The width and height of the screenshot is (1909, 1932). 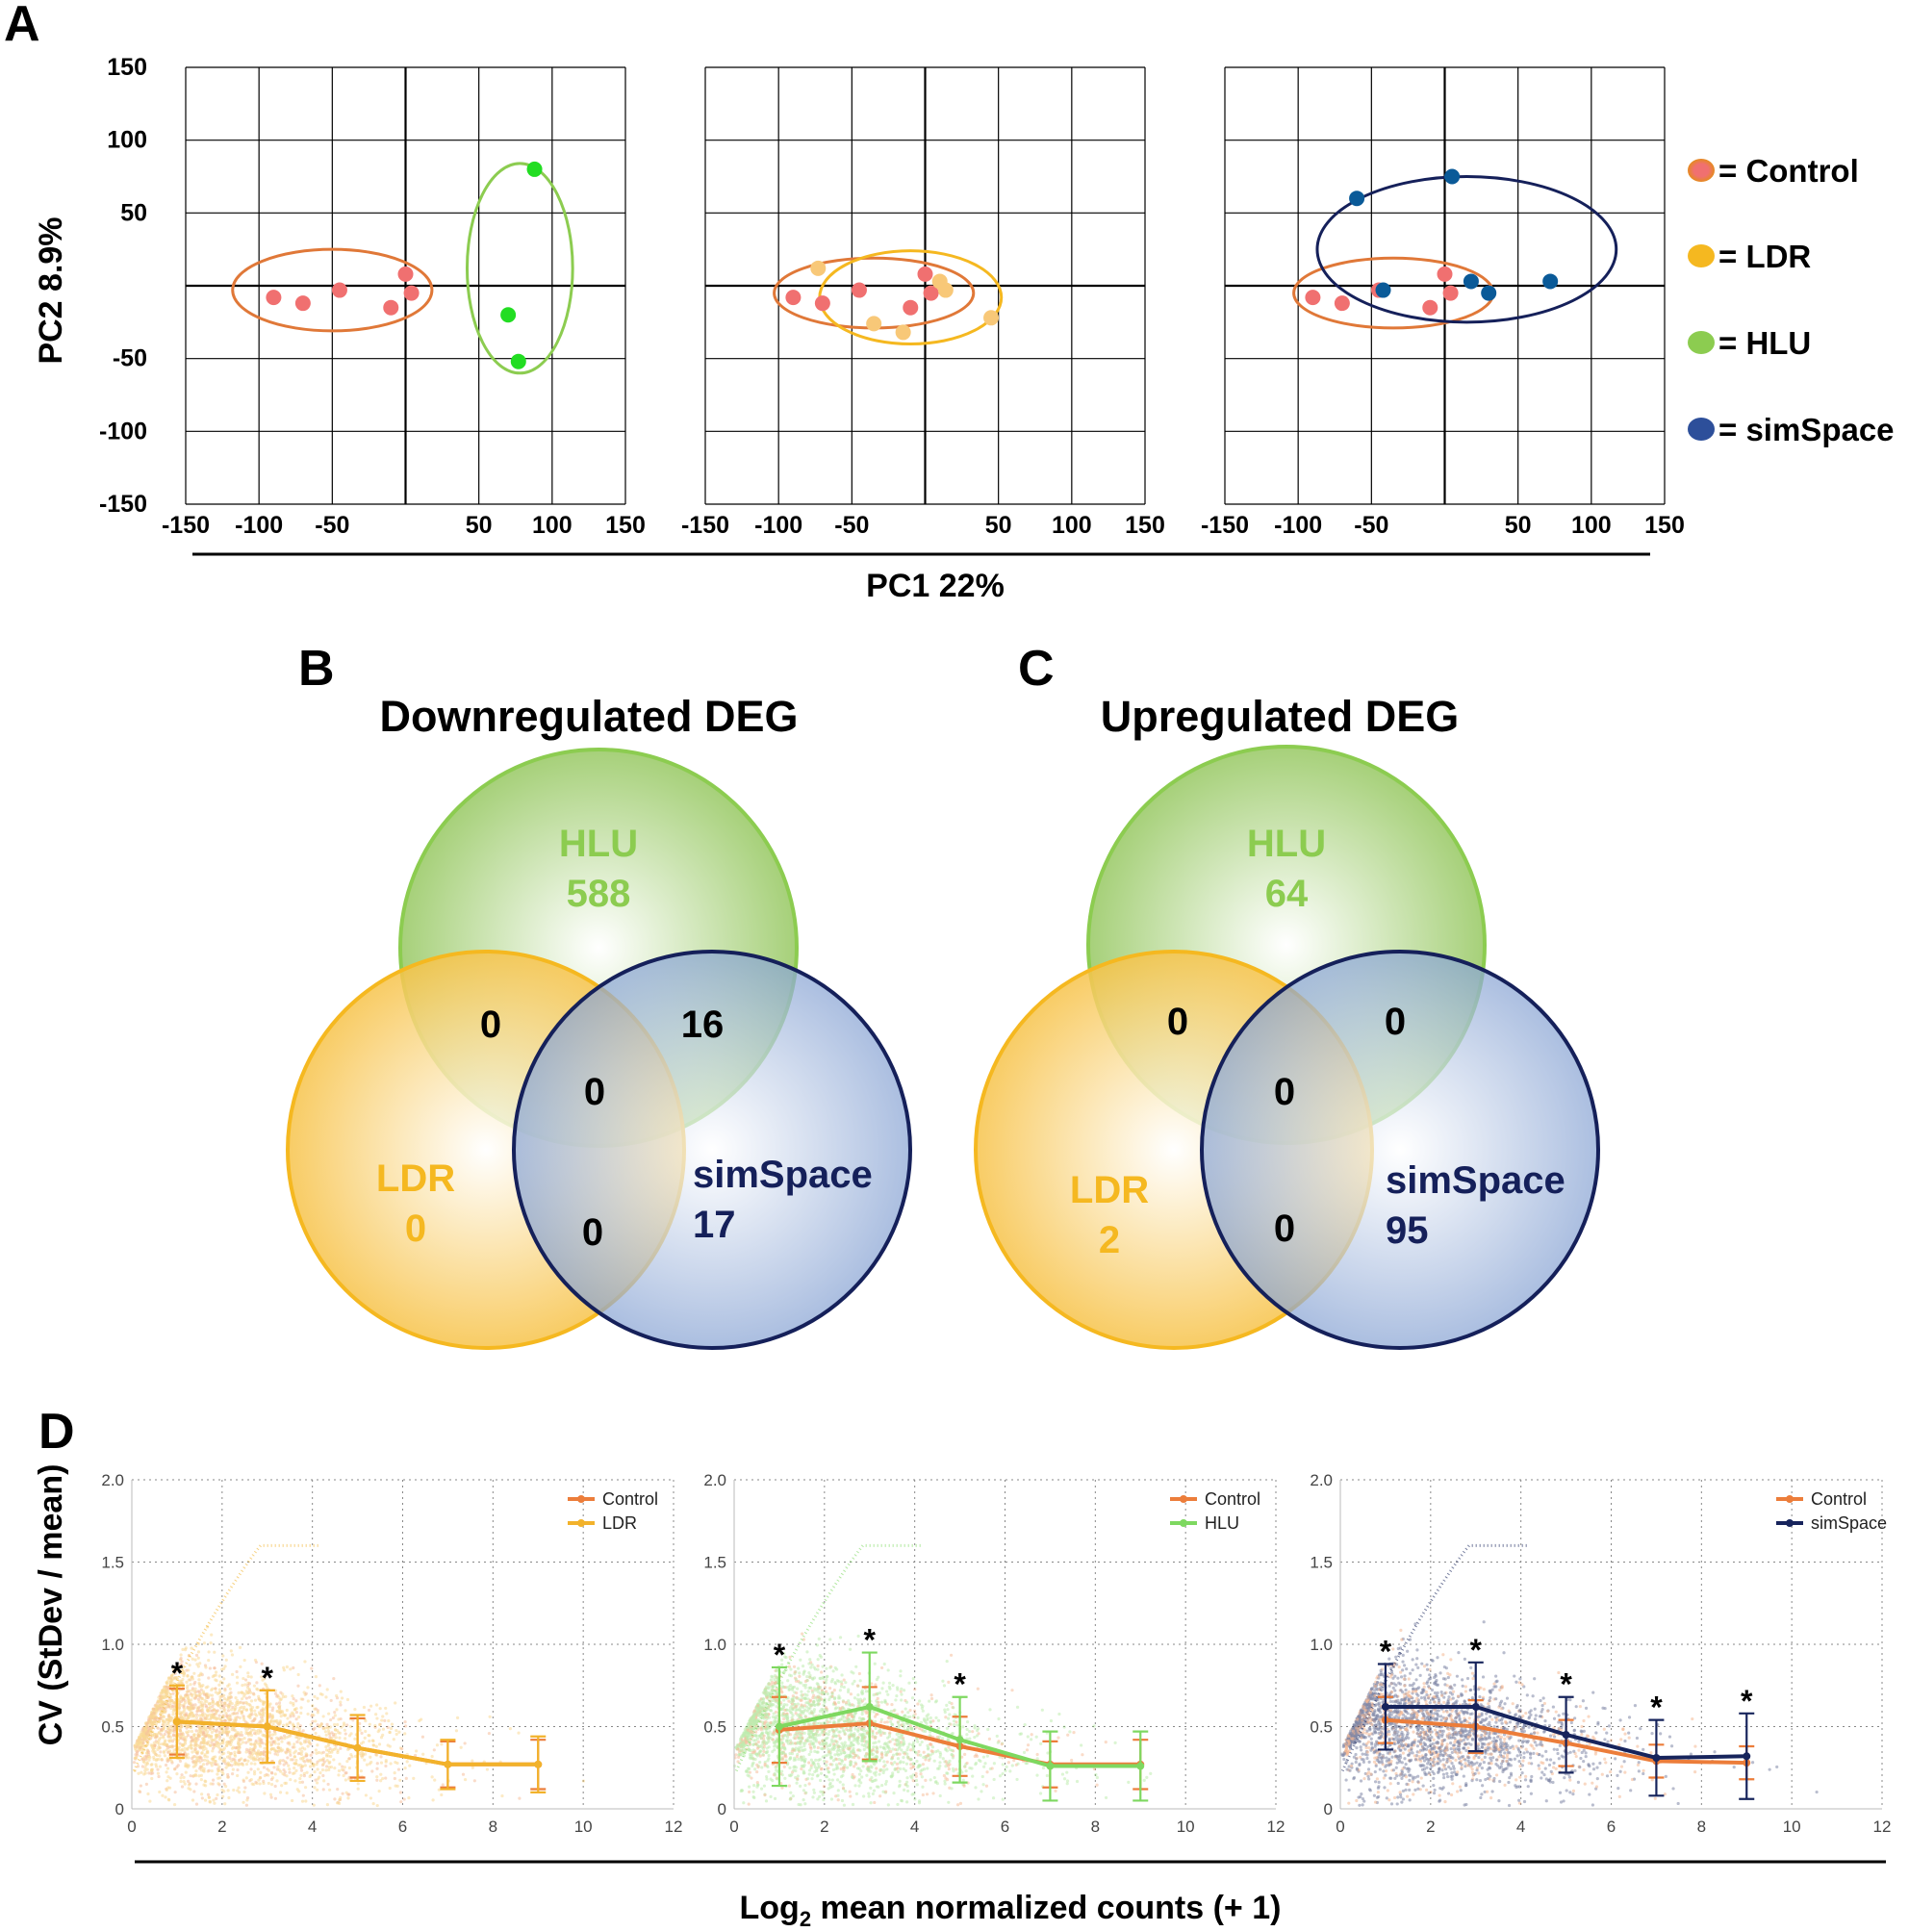 What do you see at coordinates (176, 1721) in the screenshot?
I see `cv-series-point` at bounding box center [176, 1721].